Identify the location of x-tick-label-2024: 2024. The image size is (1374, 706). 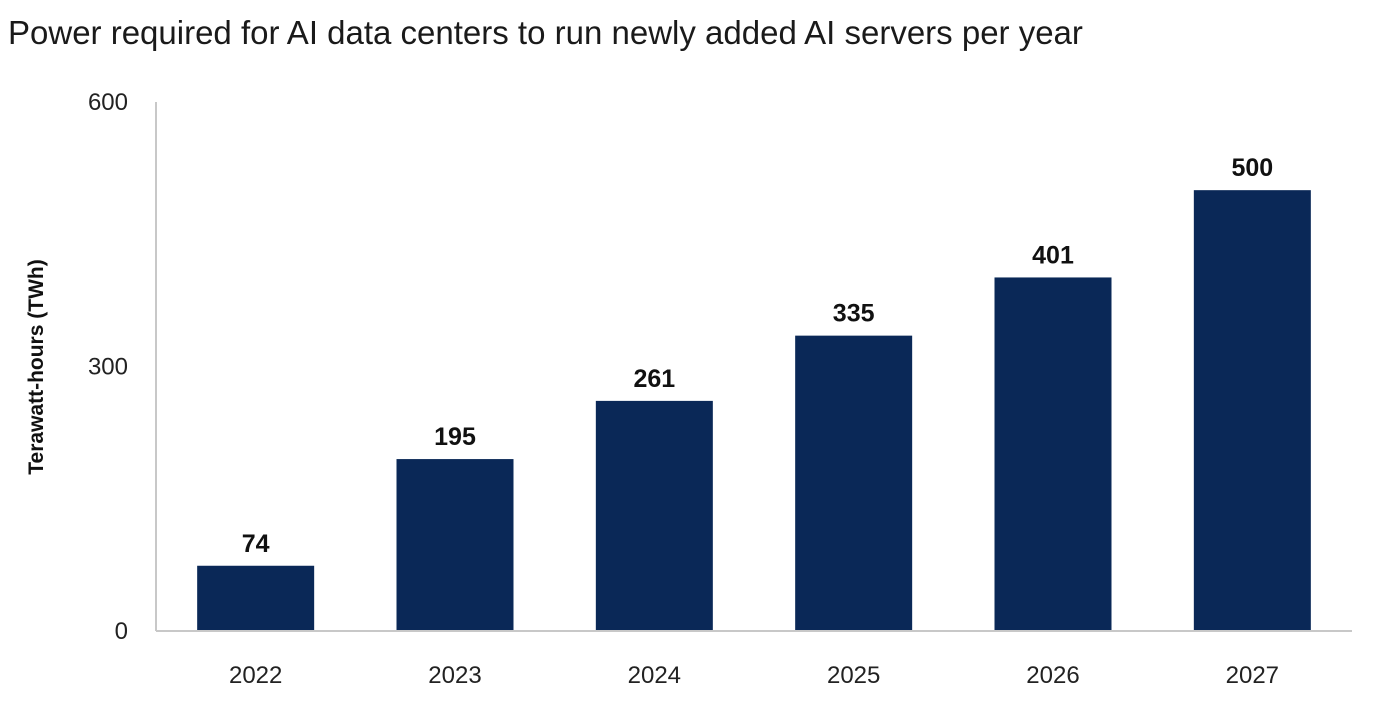
(654, 675).